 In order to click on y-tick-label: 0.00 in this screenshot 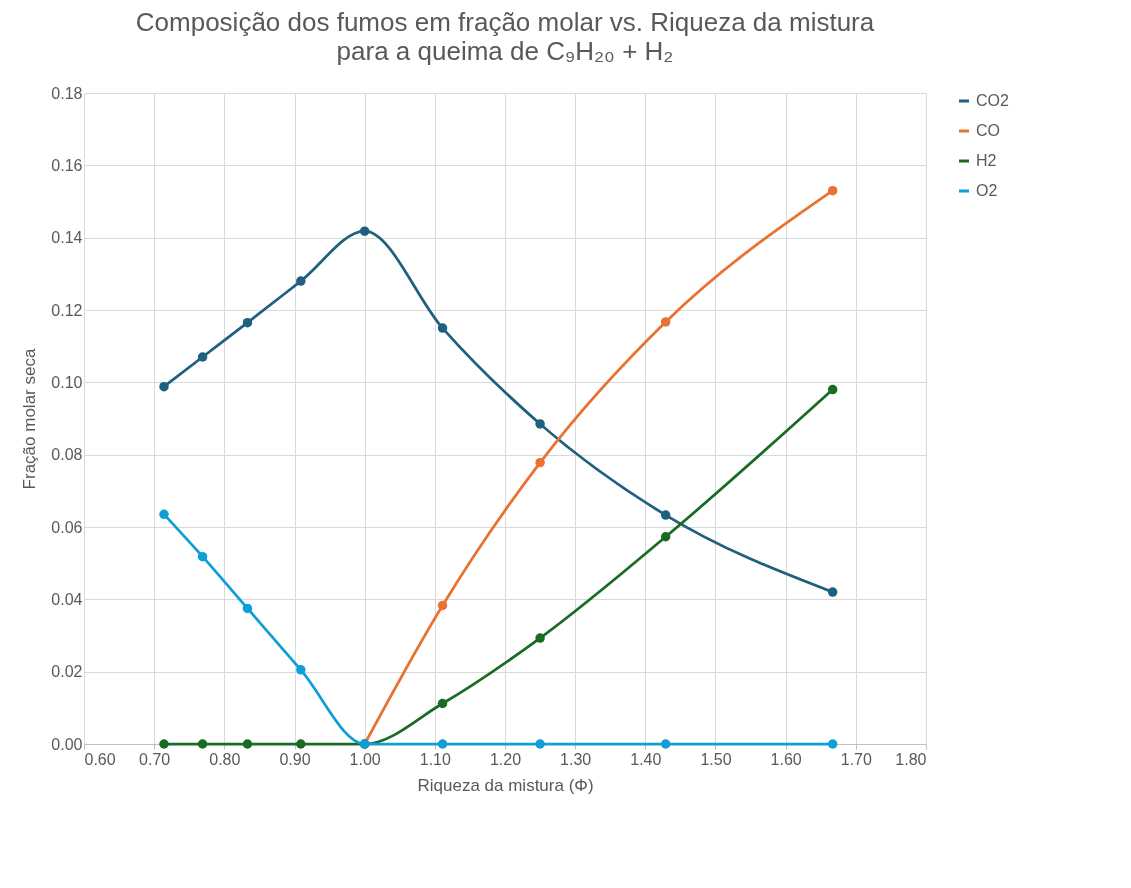, I will do `click(67, 744)`.